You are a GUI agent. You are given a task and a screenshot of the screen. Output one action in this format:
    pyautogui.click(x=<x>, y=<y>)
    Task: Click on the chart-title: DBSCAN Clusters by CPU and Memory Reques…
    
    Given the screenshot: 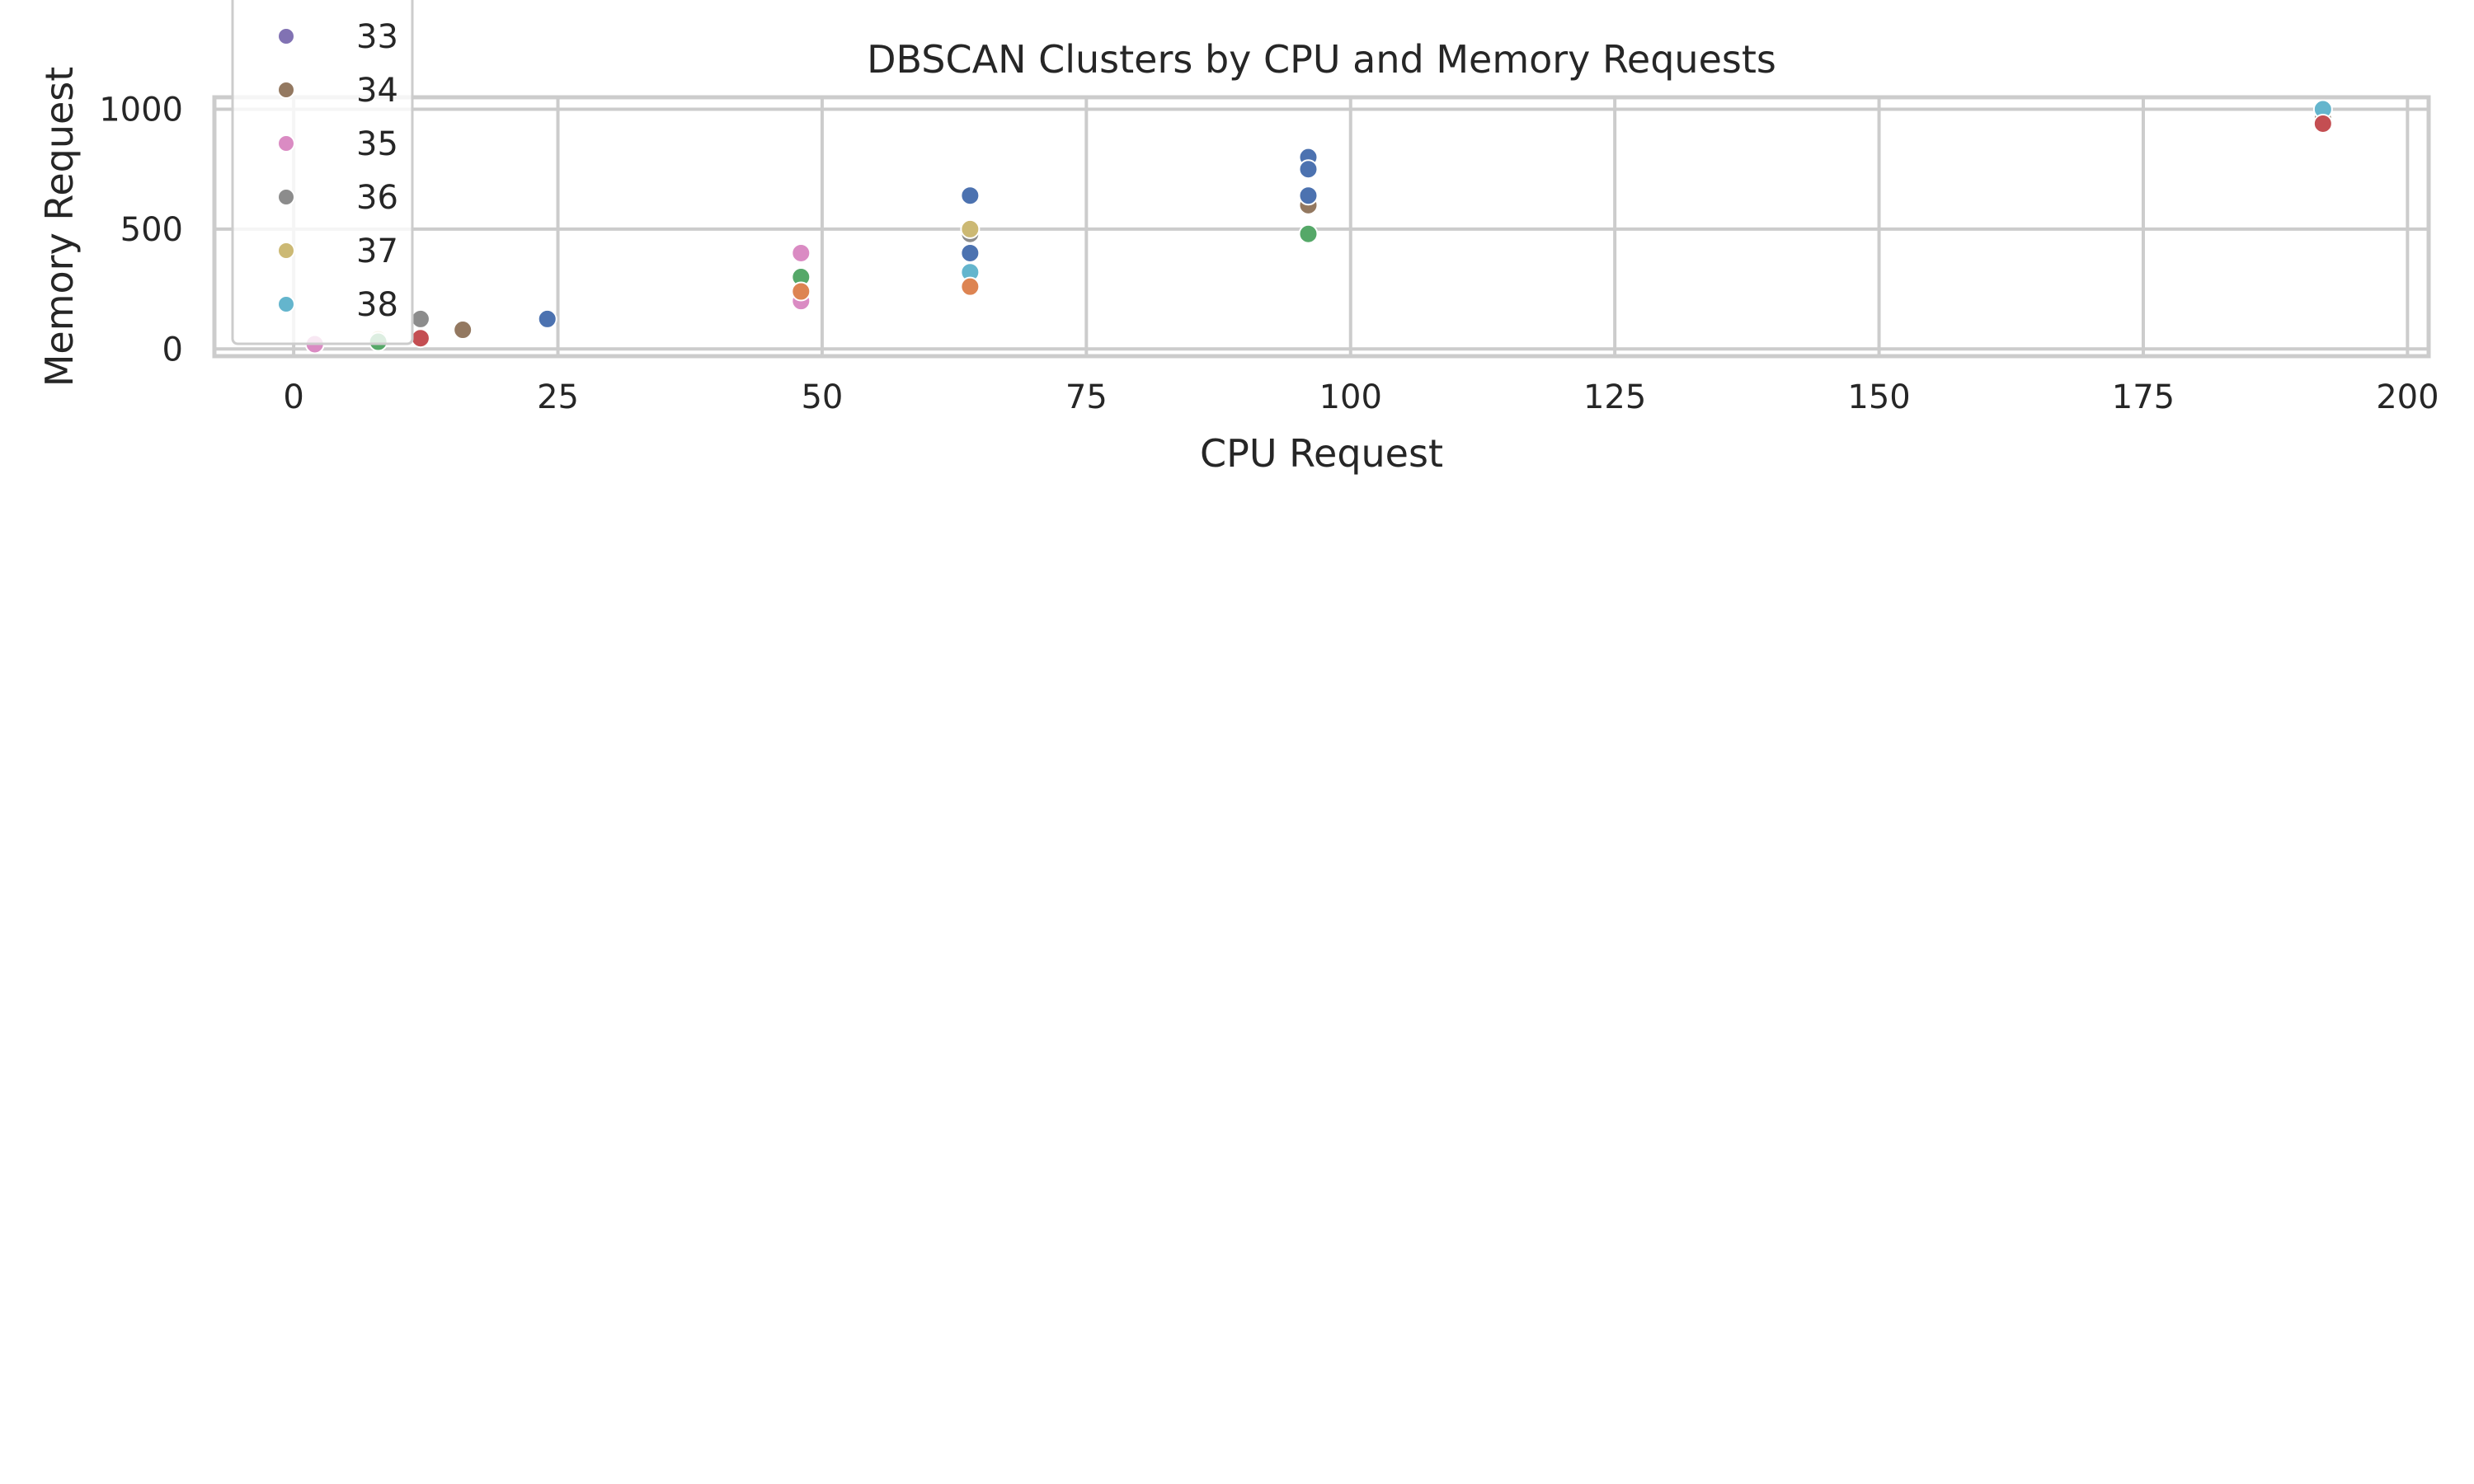 What is the action you would take?
    pyautogui.click(x=1321, y=59)
    